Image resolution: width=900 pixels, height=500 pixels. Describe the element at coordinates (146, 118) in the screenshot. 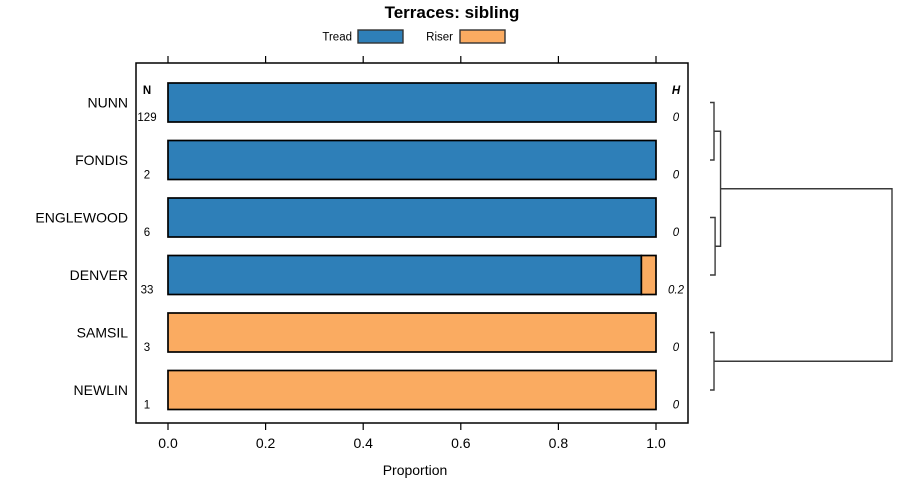

I see `n-value-nunn: 129` at that location.